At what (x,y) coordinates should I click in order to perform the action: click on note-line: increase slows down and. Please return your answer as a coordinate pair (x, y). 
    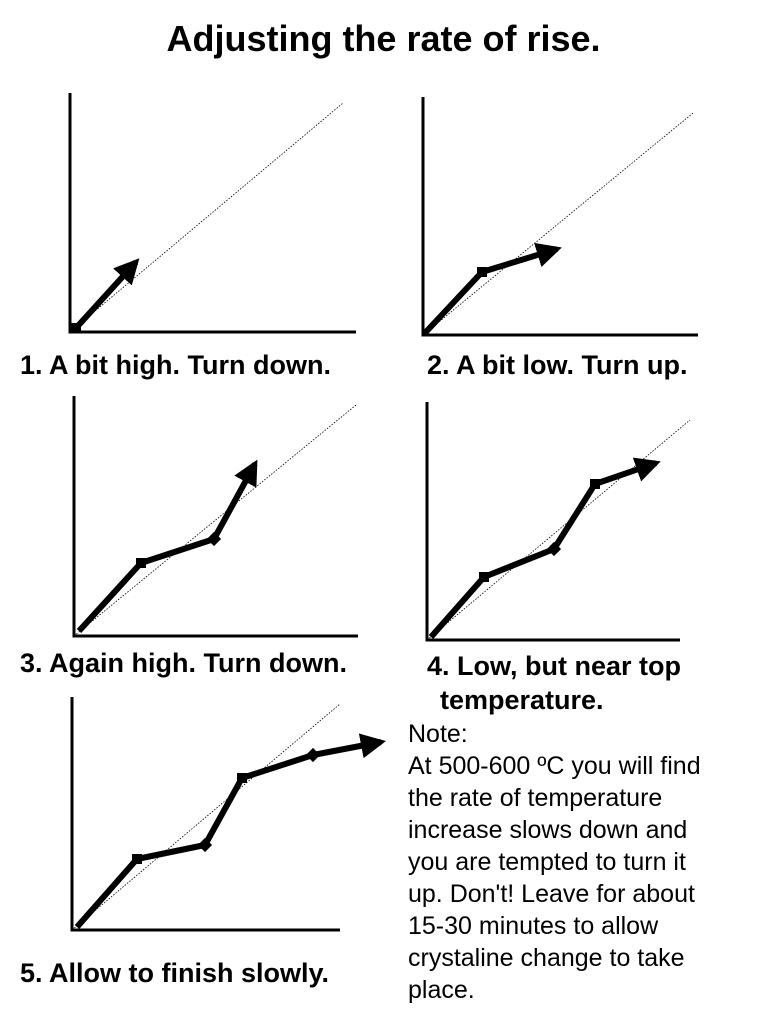
    Looking at the image, I should click on (548, 830).